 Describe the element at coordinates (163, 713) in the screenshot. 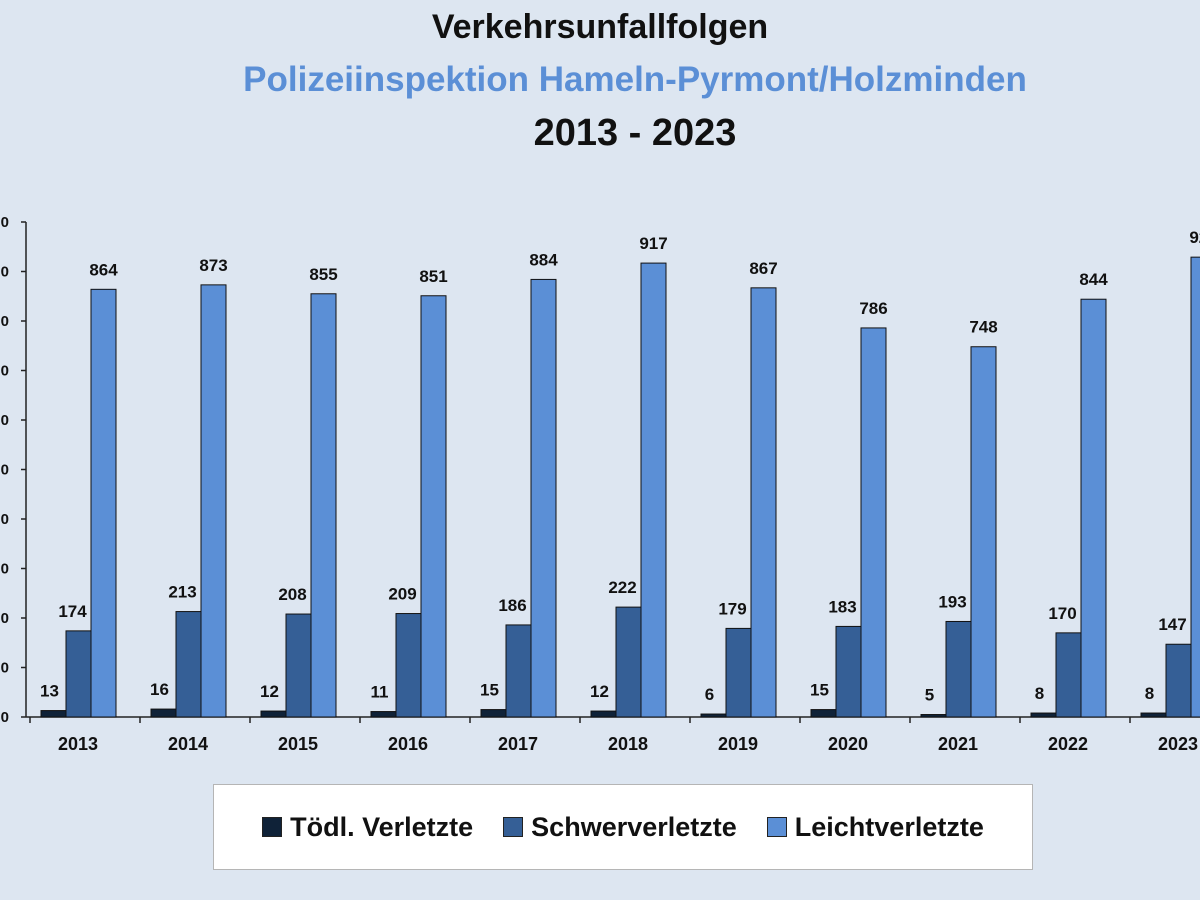

I see `bar-toedl-2014` at that location.